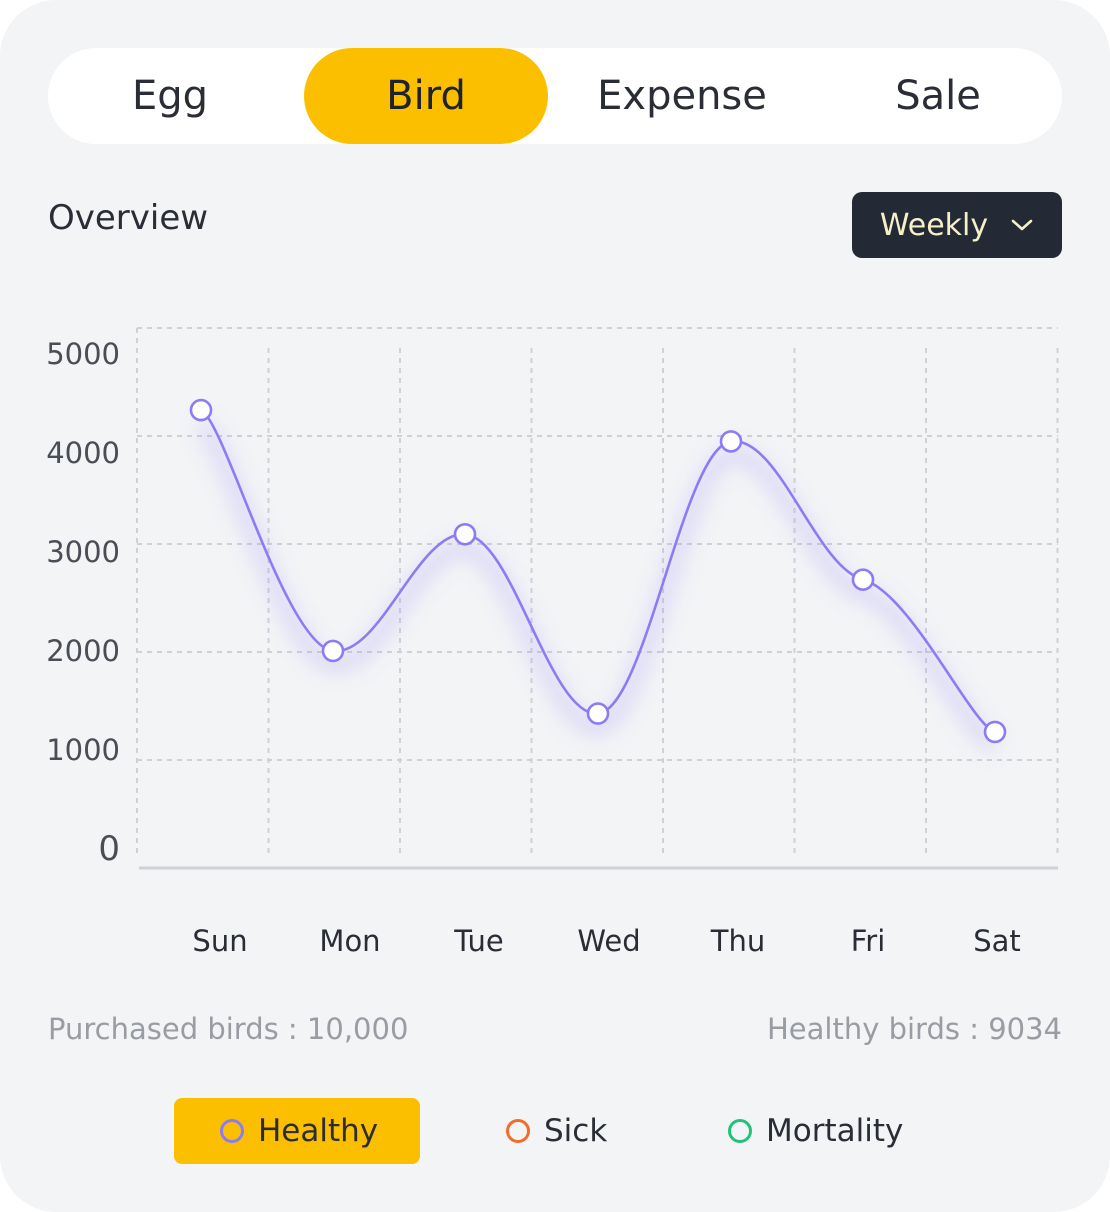 This screenshot has height=1212, width=1110. What do you see at coordinates (83, 750) in the screenshot?
I see `y-tick-label: 1000` at bounding box center [83, 750].